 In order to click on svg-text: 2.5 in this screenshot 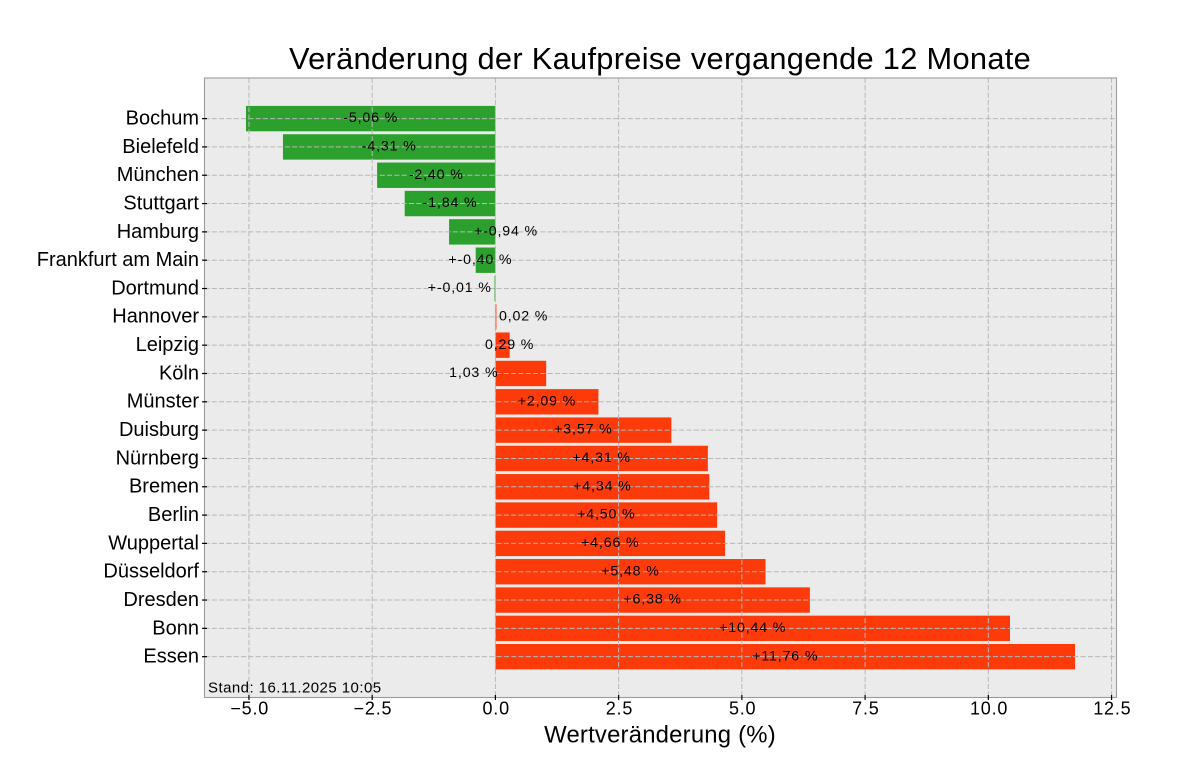, I will do `click(619, 709)`.